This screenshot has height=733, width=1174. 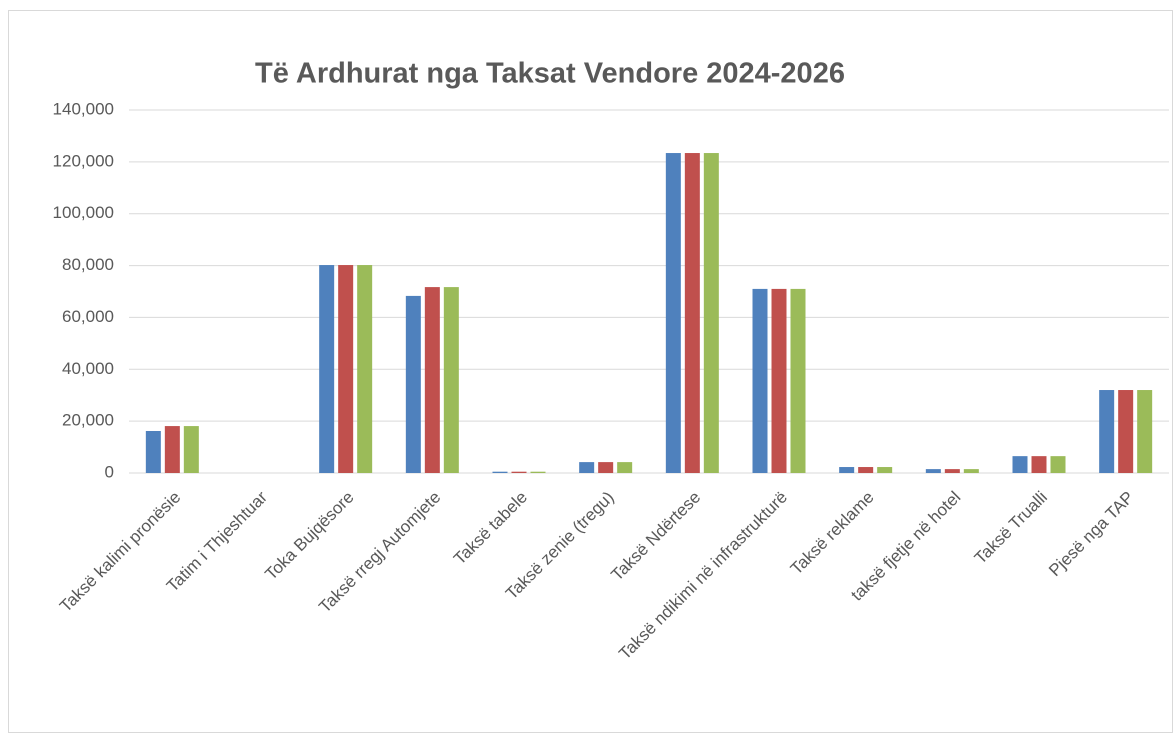 What do you see at coordinates (109, 471) in the screenshot?
I see `y-tick-label: 0` at bounding box center [109, 471].